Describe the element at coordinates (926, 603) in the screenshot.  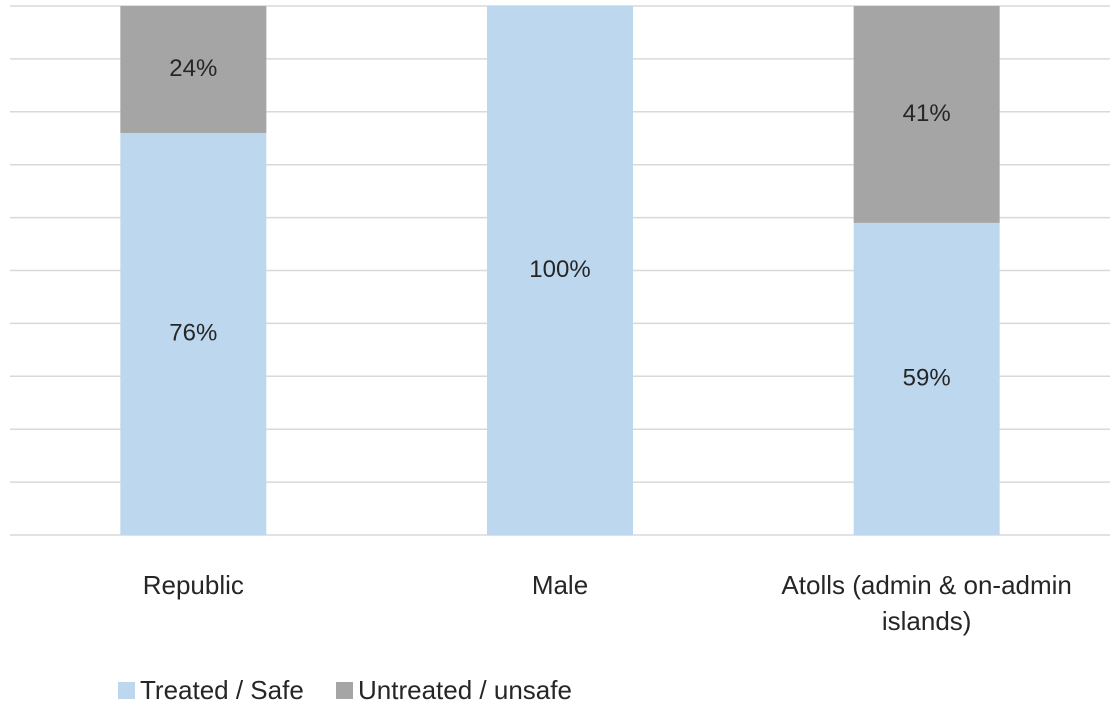
I see `x-tick-label: Atolls (admin & on-admin islands)` at that location.